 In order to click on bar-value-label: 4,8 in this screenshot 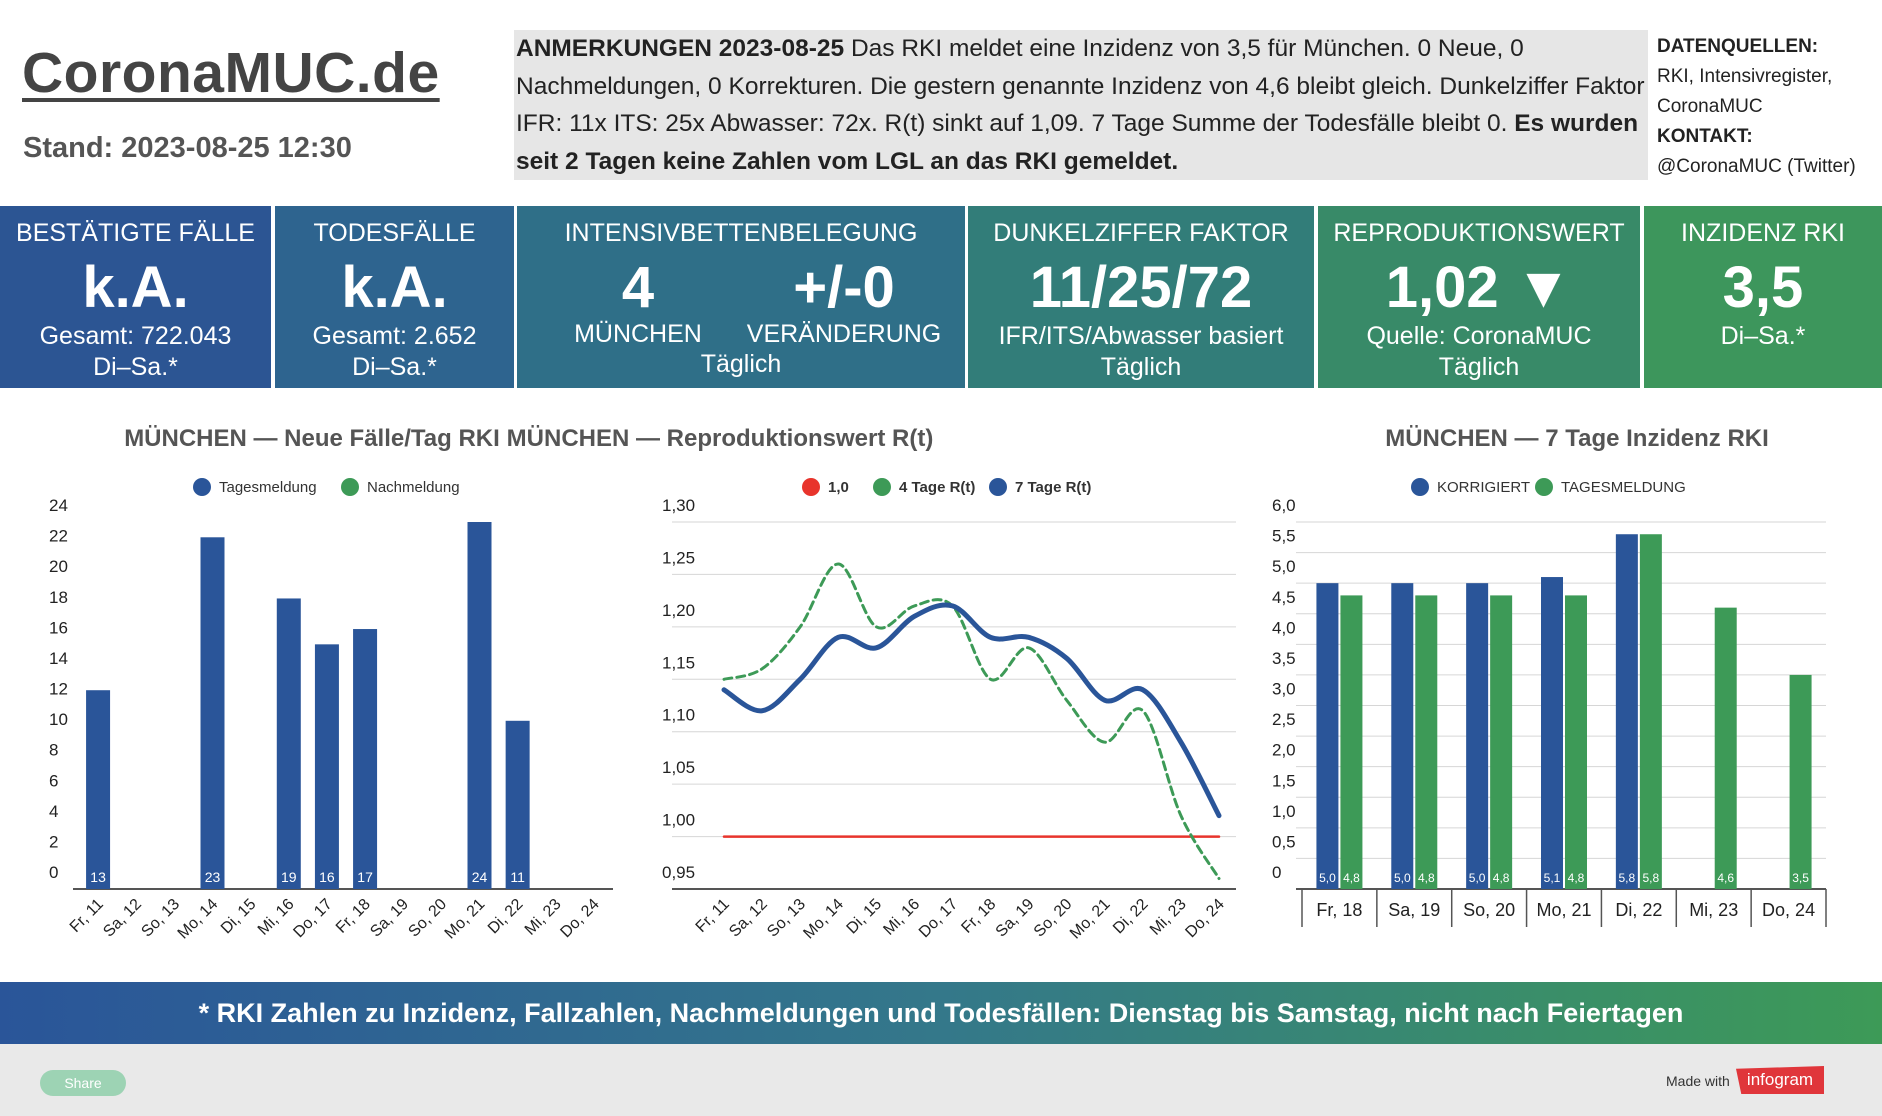, I will do `click(1576, 878)`.